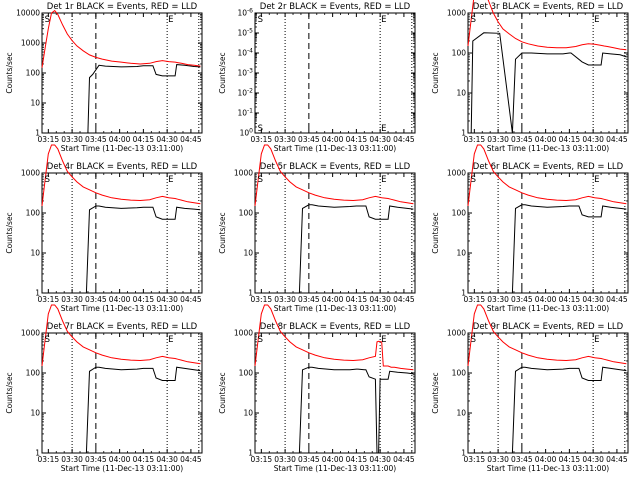  I want to click on y-tick-label: 10000, so click(28, 13).